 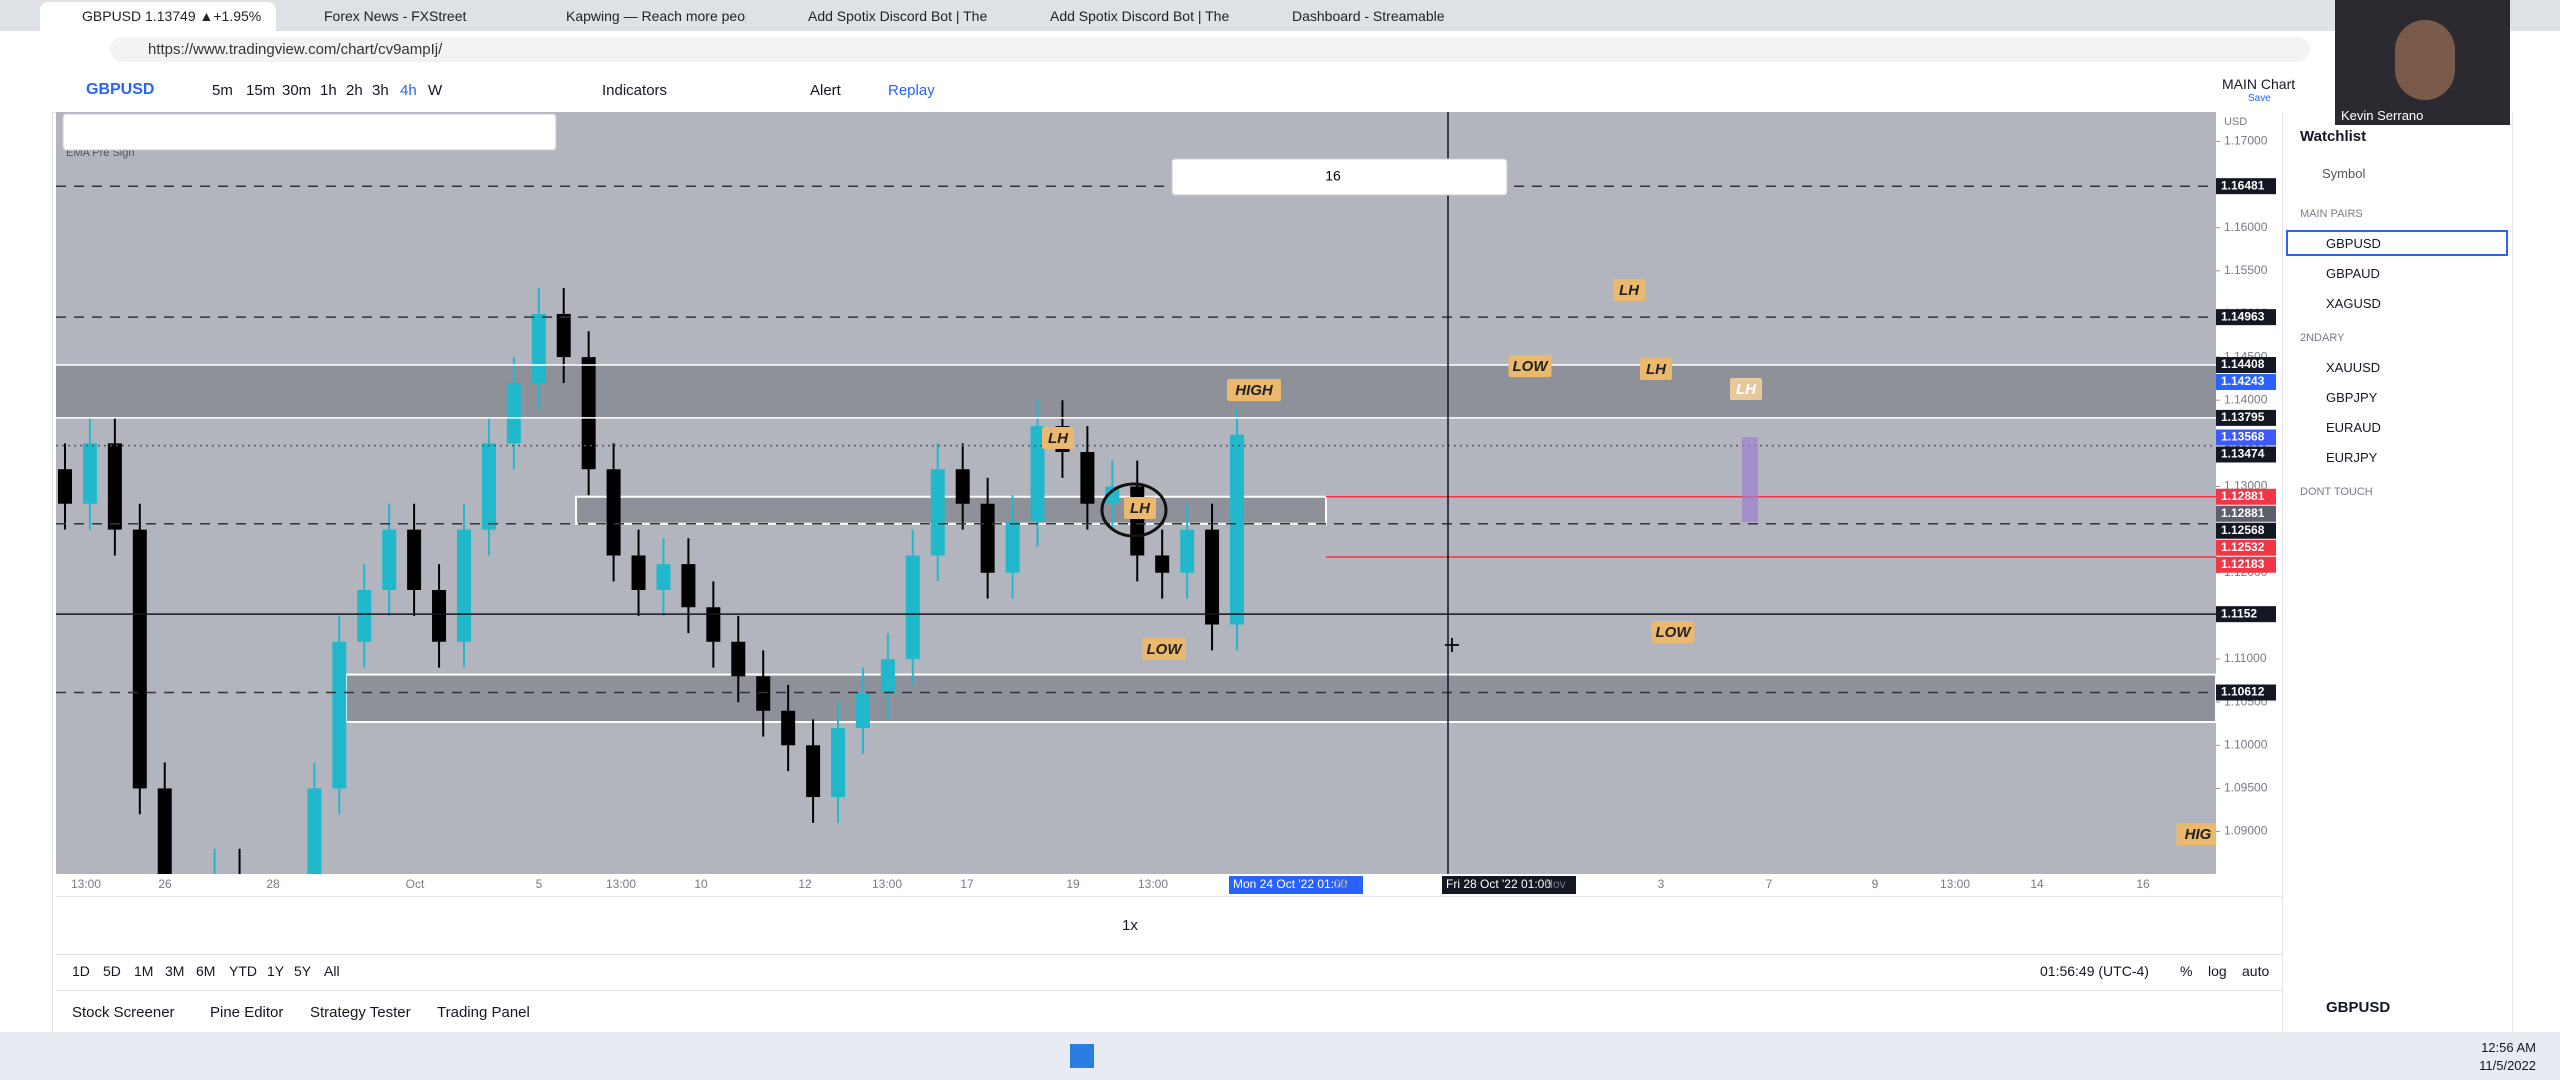 I want to click on x-tick-label: 10, so click(x=701, y=884).